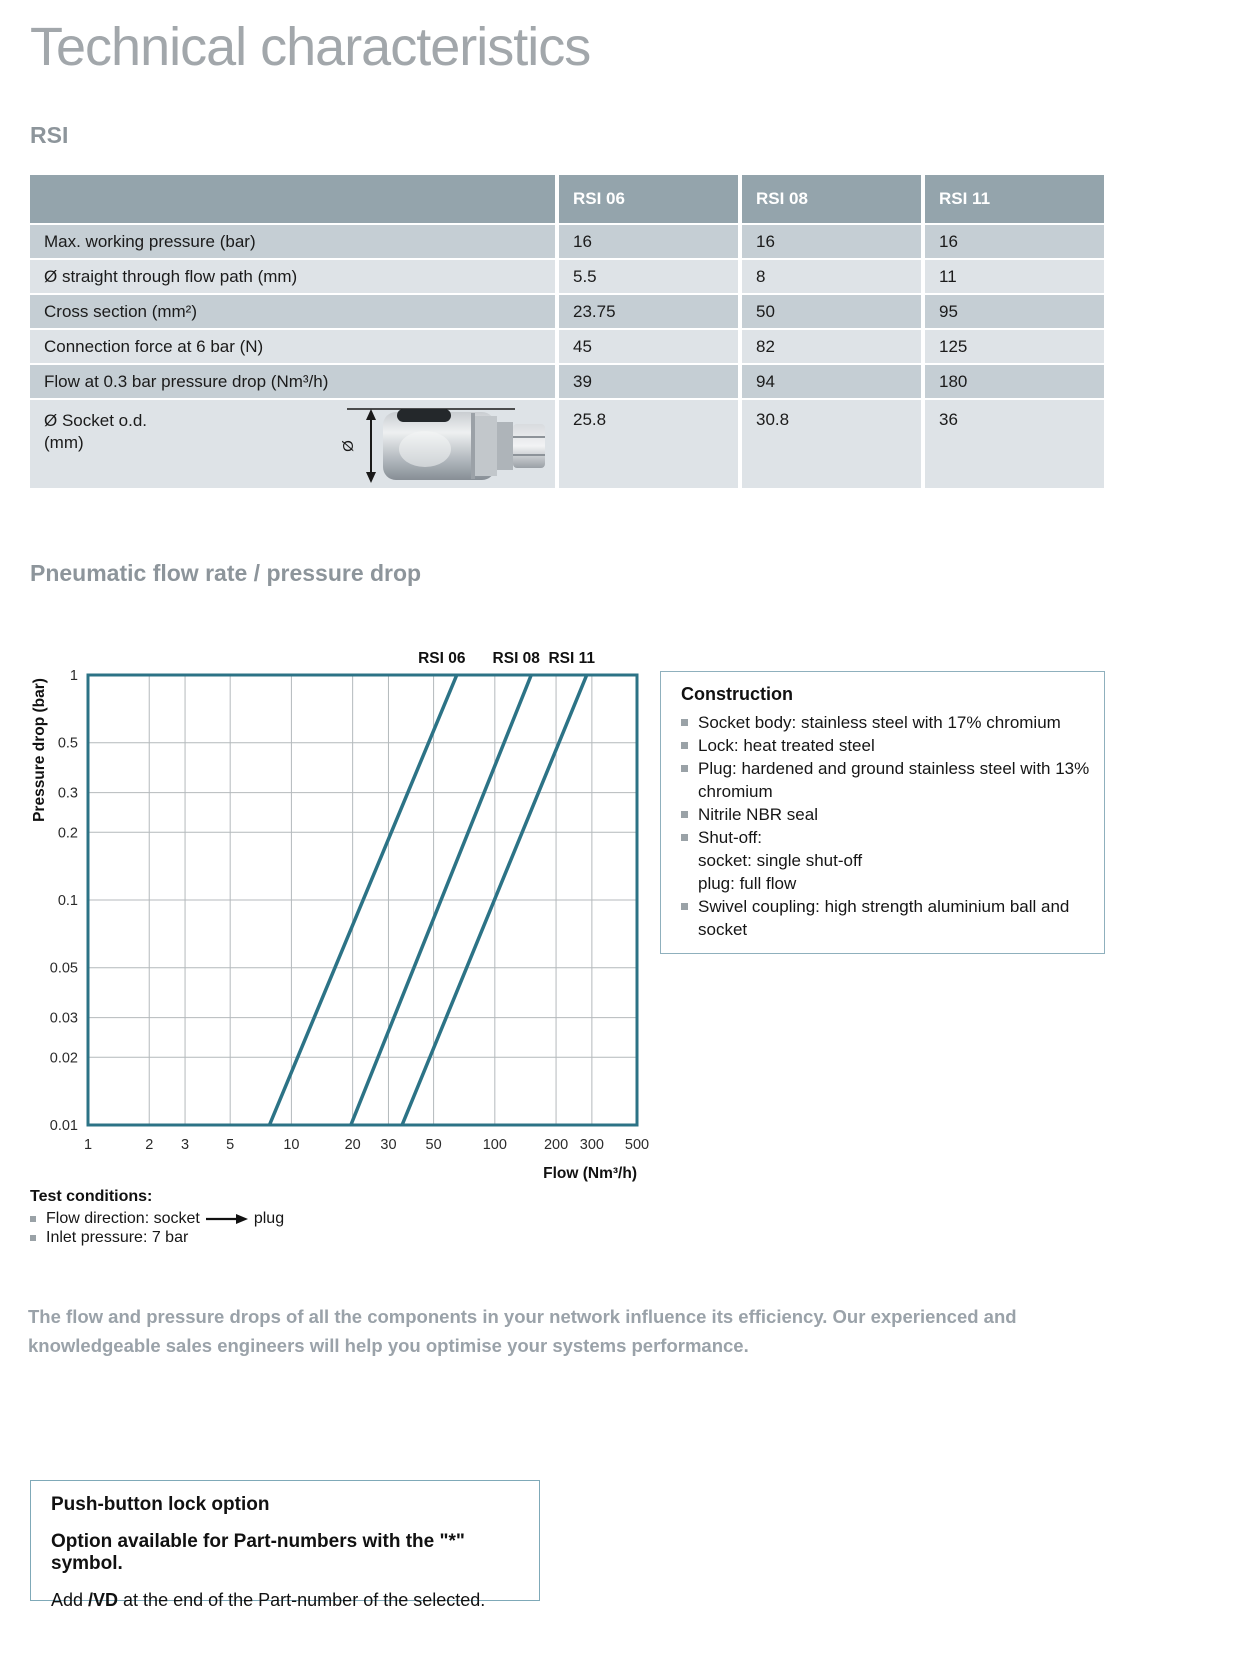 The image size is (1233, 1672). What do you see at coordinates (68, 833) in the screenshot?
I see `y-tick-label: 0.2` at bounding box center [68, 833].